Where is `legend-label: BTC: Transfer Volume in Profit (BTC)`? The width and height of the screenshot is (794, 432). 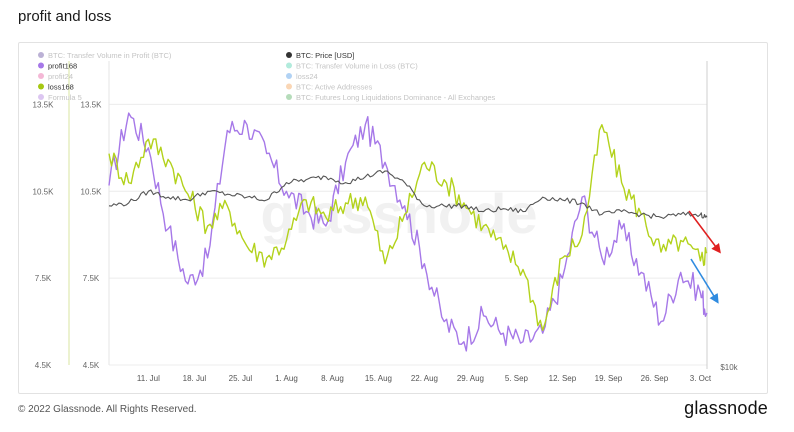 legend-label: BTC: Transfer Volume in Profit (BTC) is located at coordinates (110, 55).